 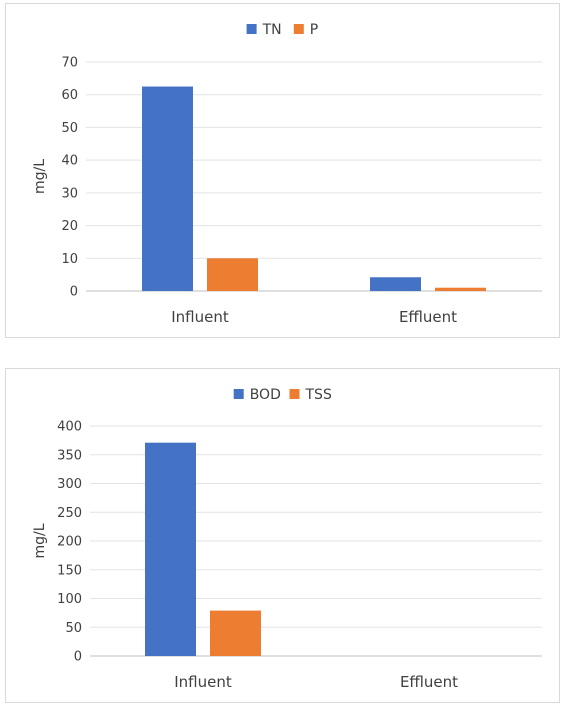 I want to click on y-tick-label: 300, so click(x=69, y=484).